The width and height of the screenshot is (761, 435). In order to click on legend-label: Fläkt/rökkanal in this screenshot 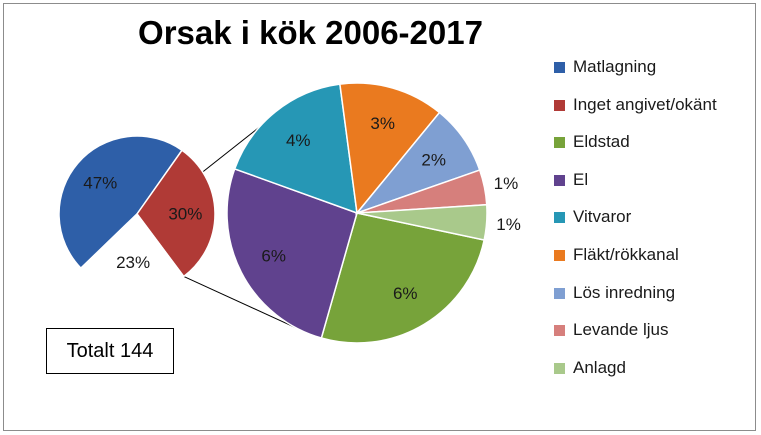, I will do `click(626, 254)`.